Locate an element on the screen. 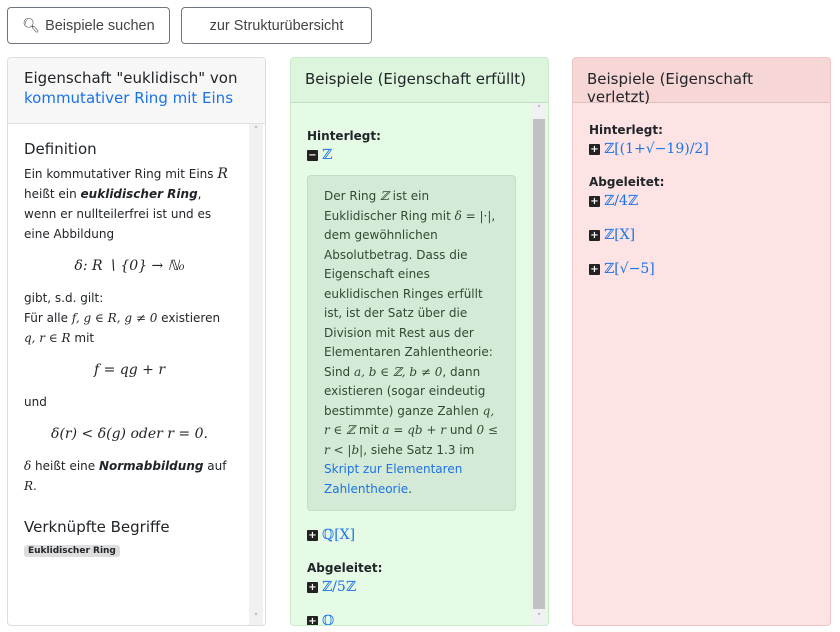  example-item: + ℤ/4ℤ is located at coordinates (614, 201).